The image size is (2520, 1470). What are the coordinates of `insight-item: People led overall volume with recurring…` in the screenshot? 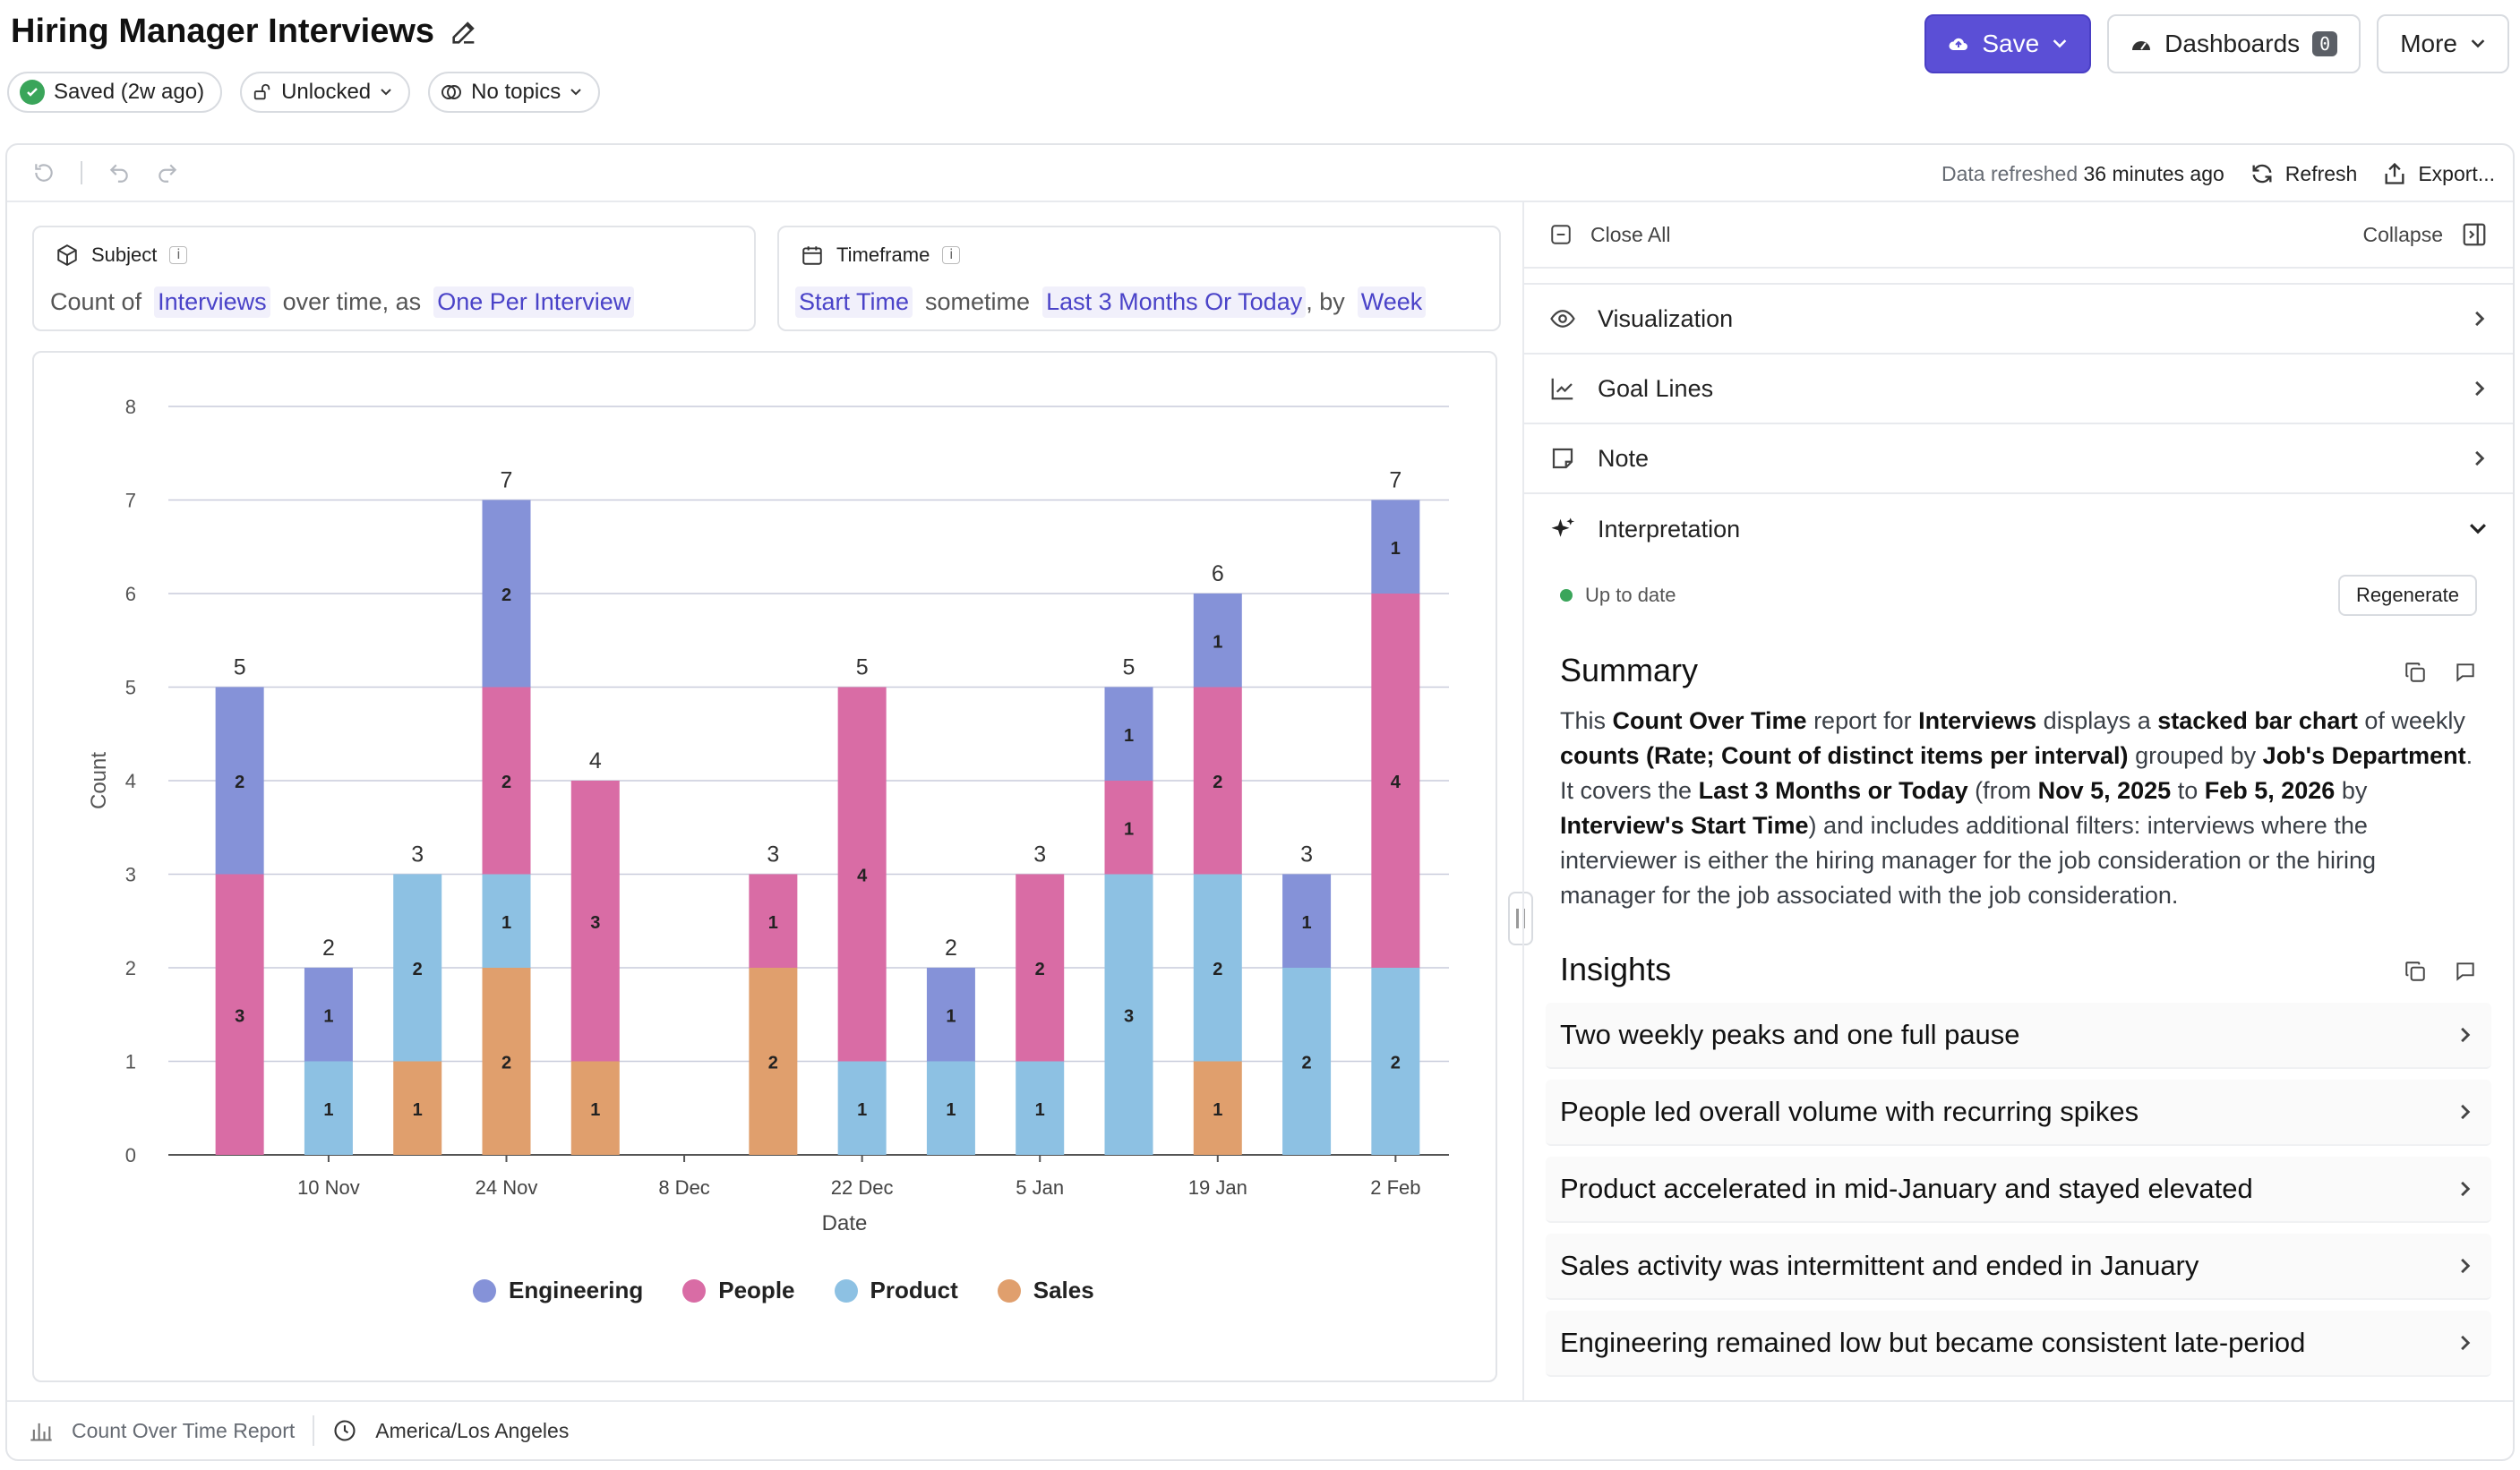 It's located at (2019, 1113).